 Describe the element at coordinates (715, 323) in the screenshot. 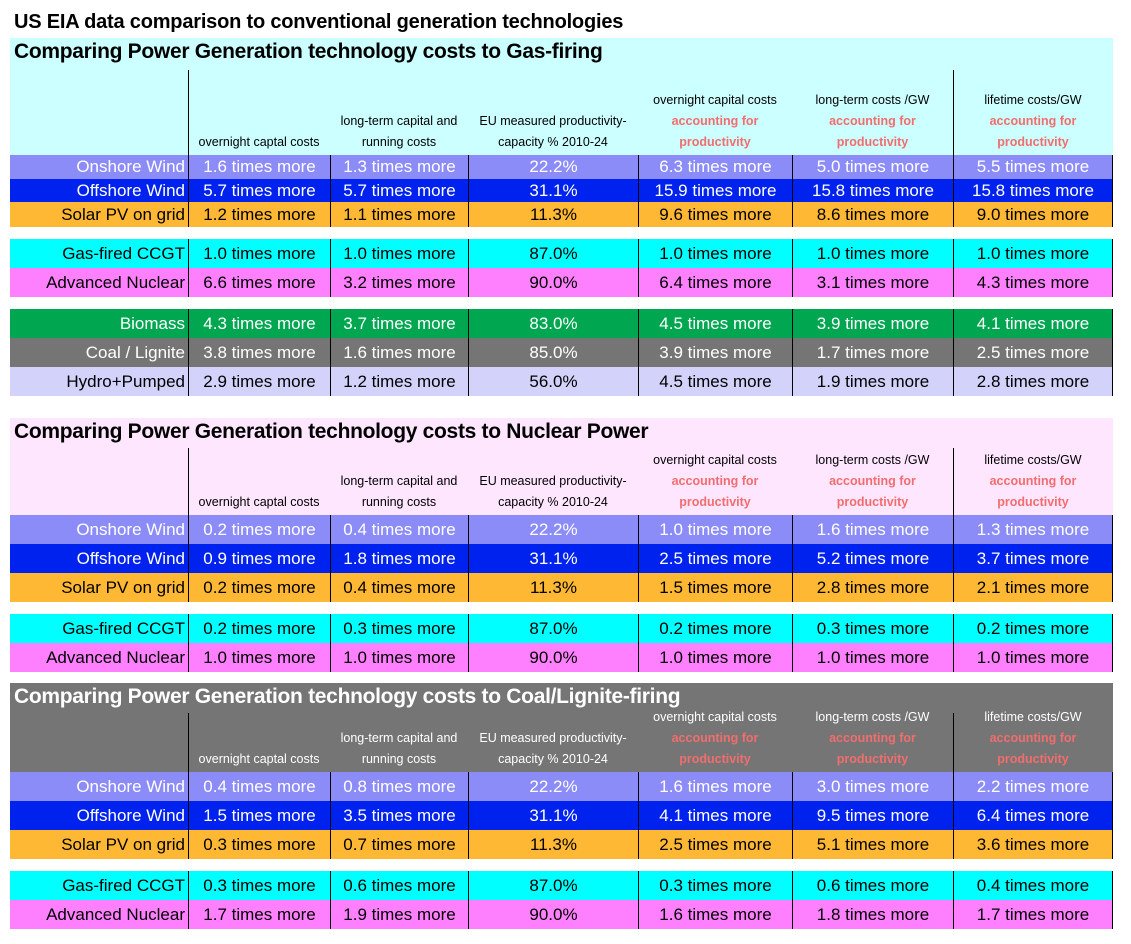

I see `table-cell: 4.5 times more` at that location.